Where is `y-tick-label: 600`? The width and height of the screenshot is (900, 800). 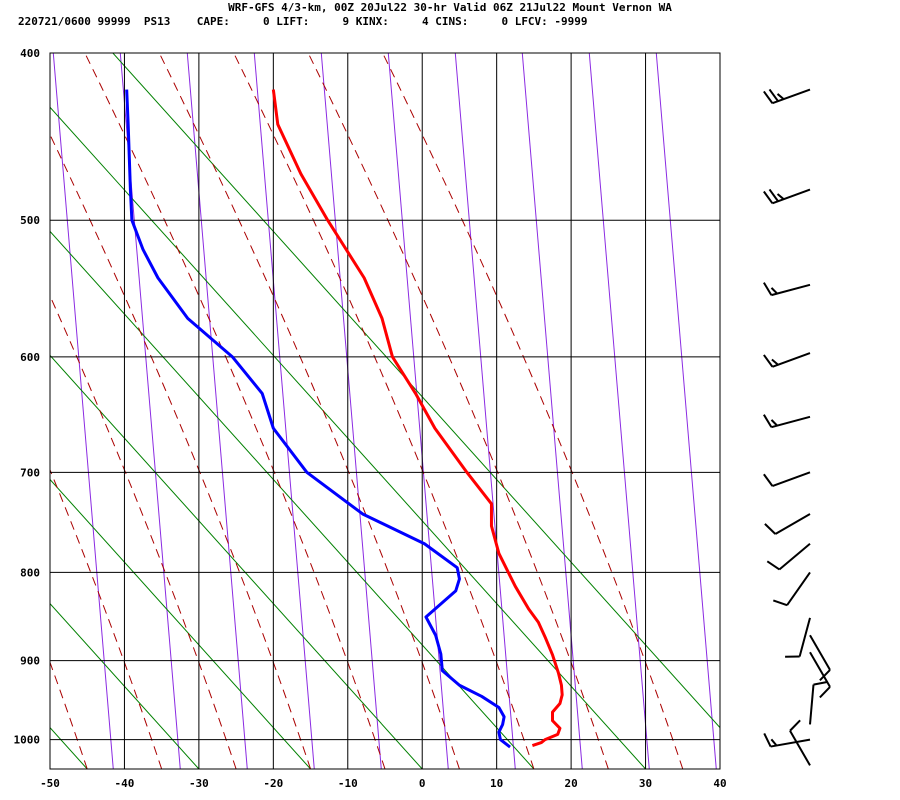 y-tick-label: 600 is located at coordinates (30, 357).